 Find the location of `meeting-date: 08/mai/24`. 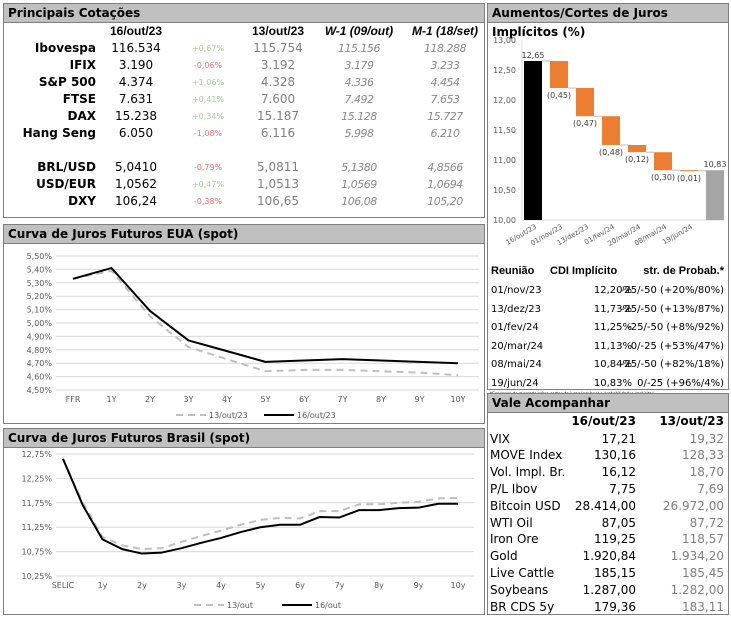

meeting-date: 08/mai/24 is located at coordinates (516, 364).